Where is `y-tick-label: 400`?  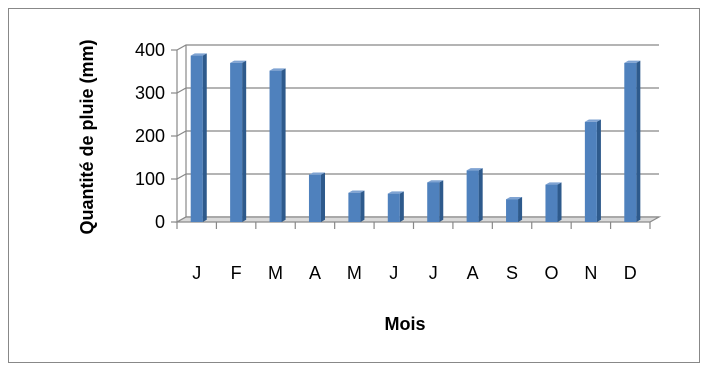
y-tick-label: 400 is located at coordinates (150, 50).